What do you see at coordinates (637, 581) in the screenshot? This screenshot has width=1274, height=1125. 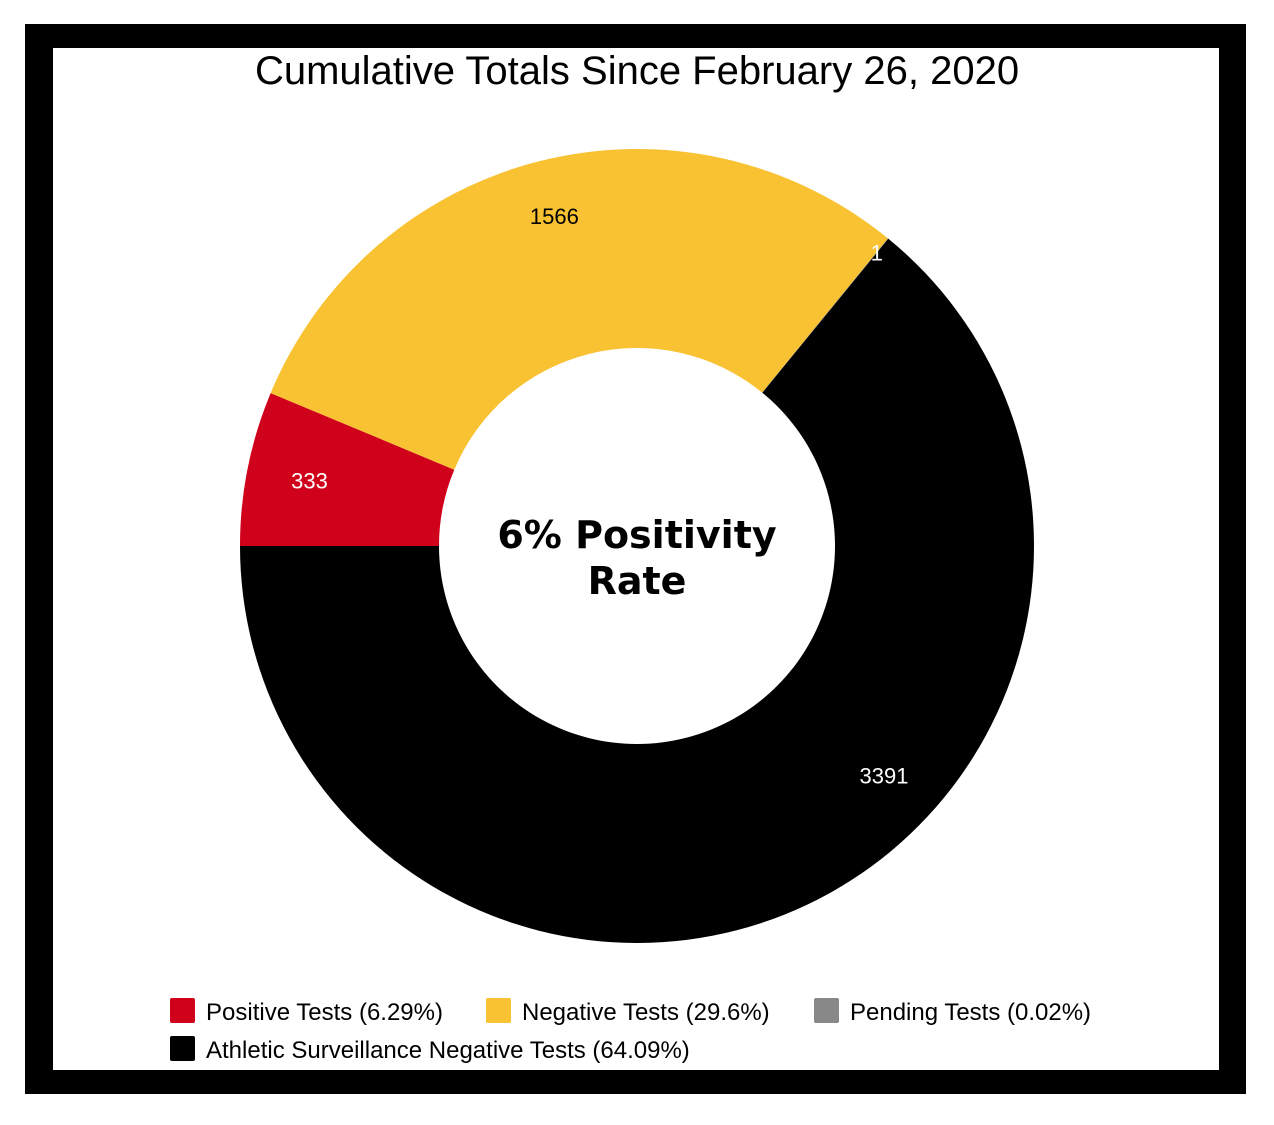 I see `center-label-line-2: Rate` at bounding box center [637, 581].